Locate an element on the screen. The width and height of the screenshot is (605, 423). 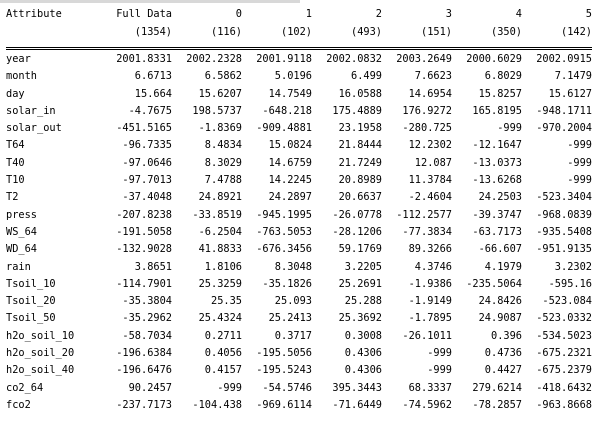
attribute-name: Tsoil_20 is located at coordinates (31, 301).